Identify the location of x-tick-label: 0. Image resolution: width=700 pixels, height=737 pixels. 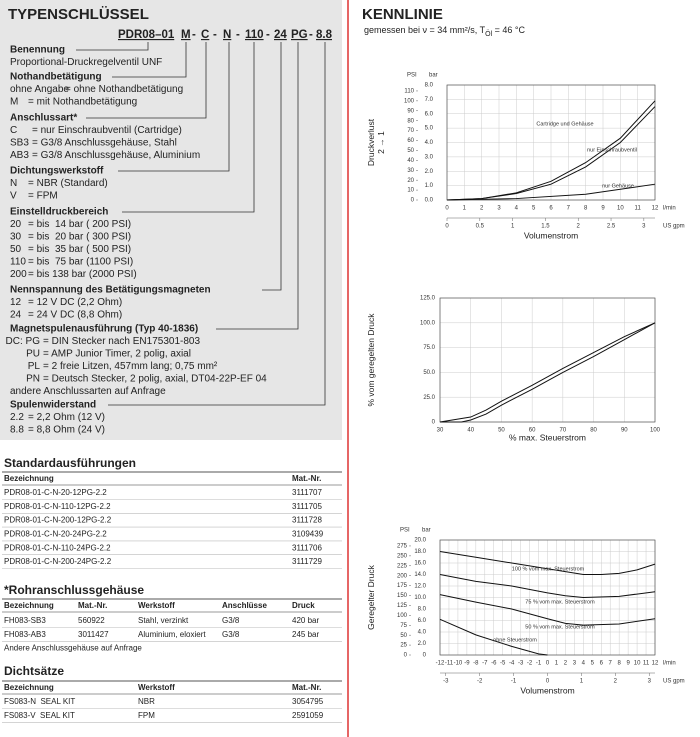
(447, 209).